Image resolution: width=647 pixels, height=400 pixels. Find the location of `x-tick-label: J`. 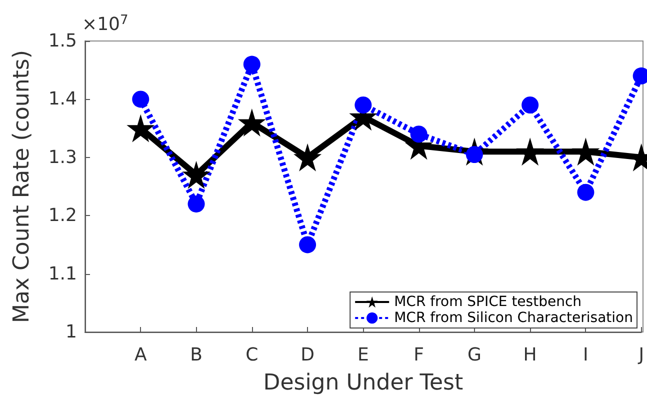

x-tick-label: J is located at coordinates (641, 355).